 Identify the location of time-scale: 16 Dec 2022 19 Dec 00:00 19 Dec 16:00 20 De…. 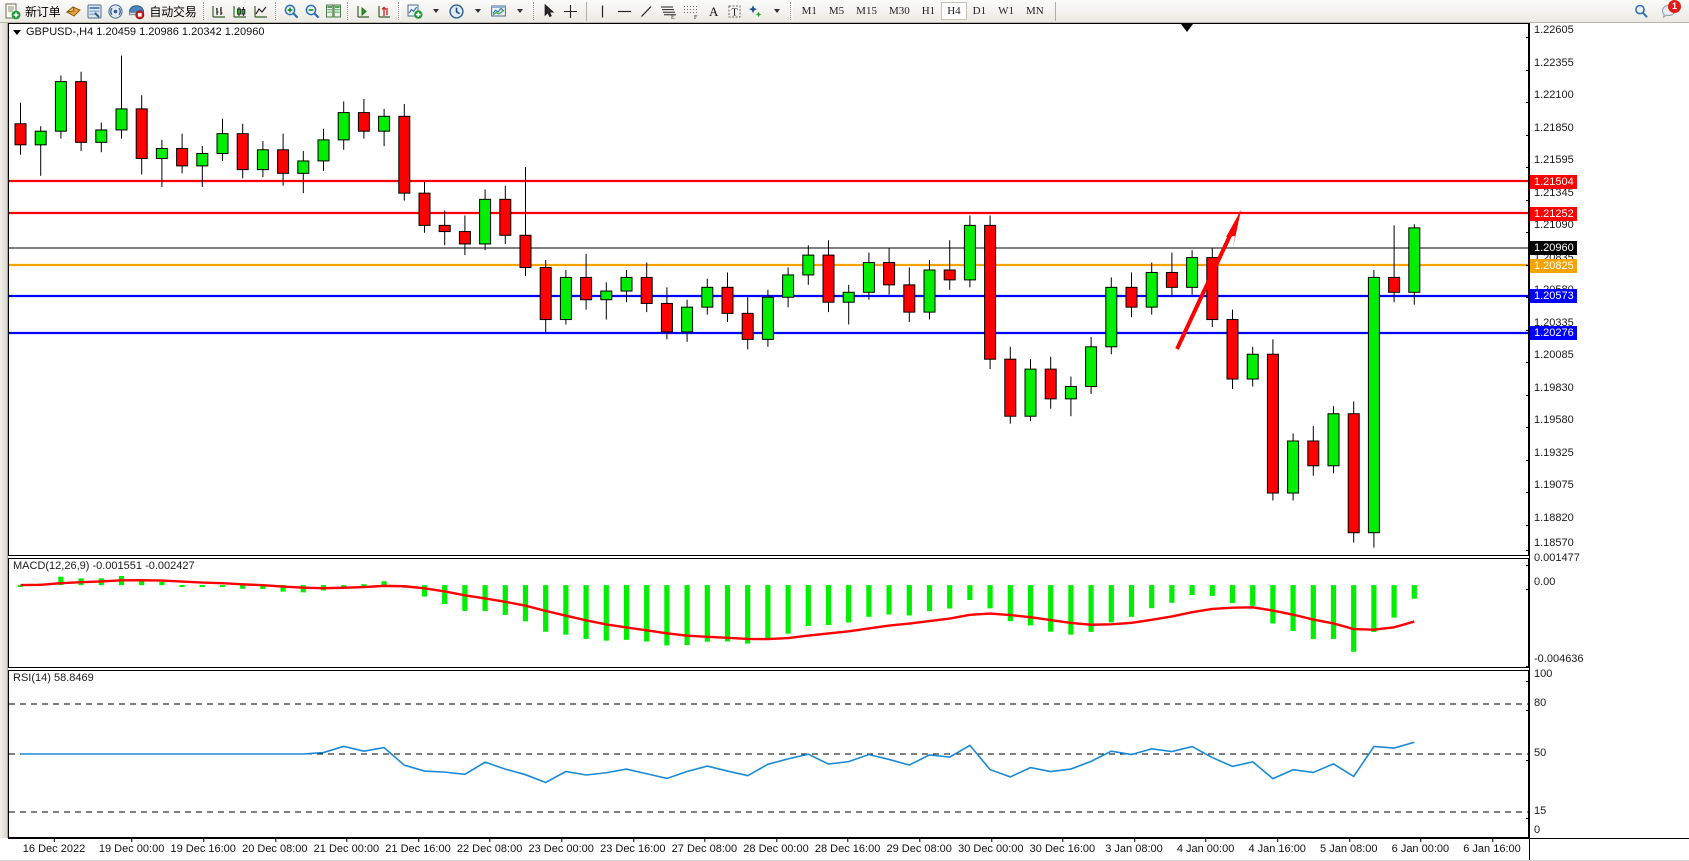
(768, 849).